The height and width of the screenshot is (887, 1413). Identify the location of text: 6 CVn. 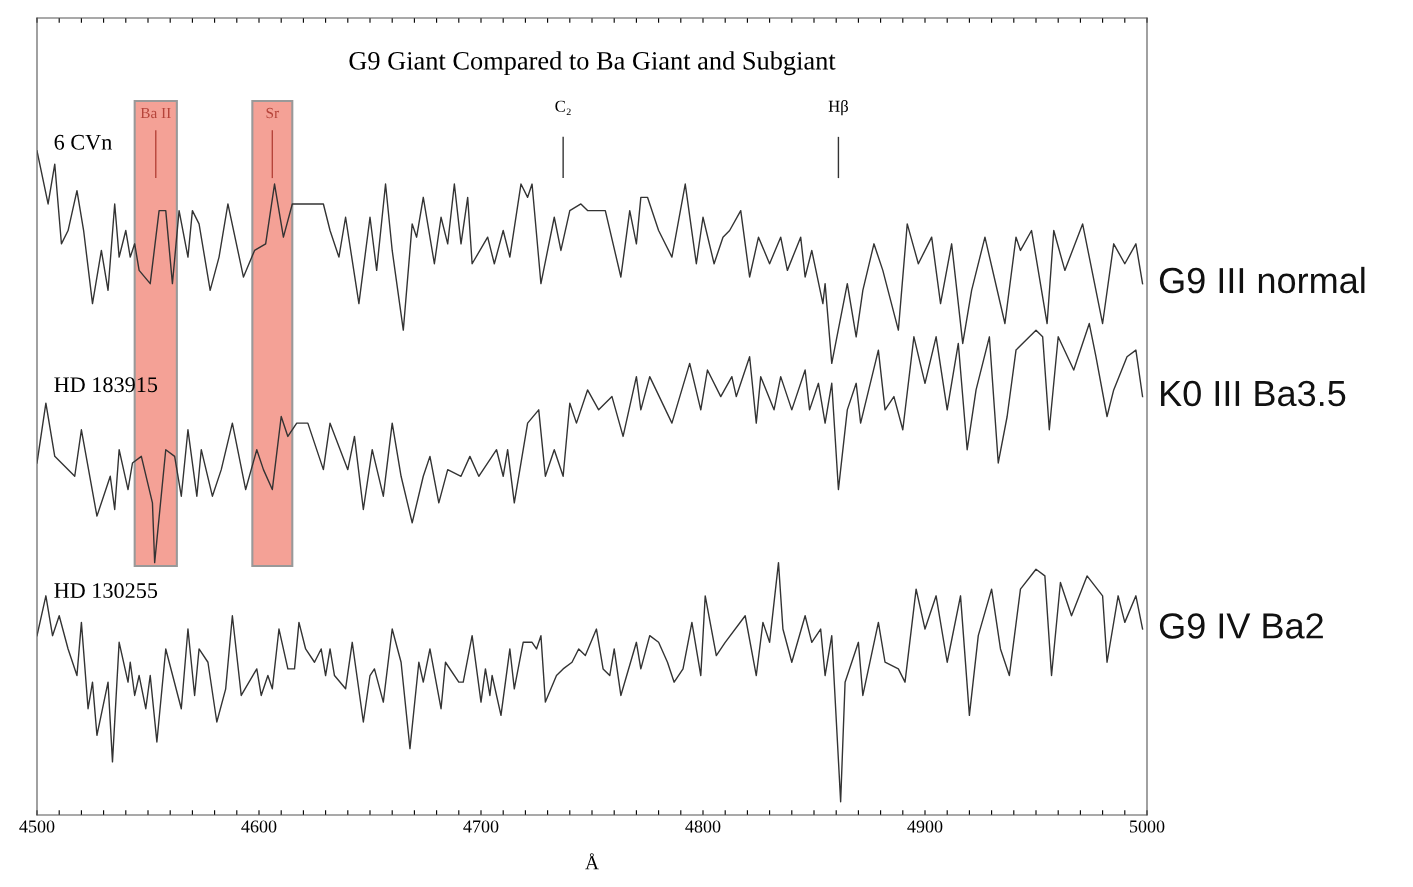
(83, 142).